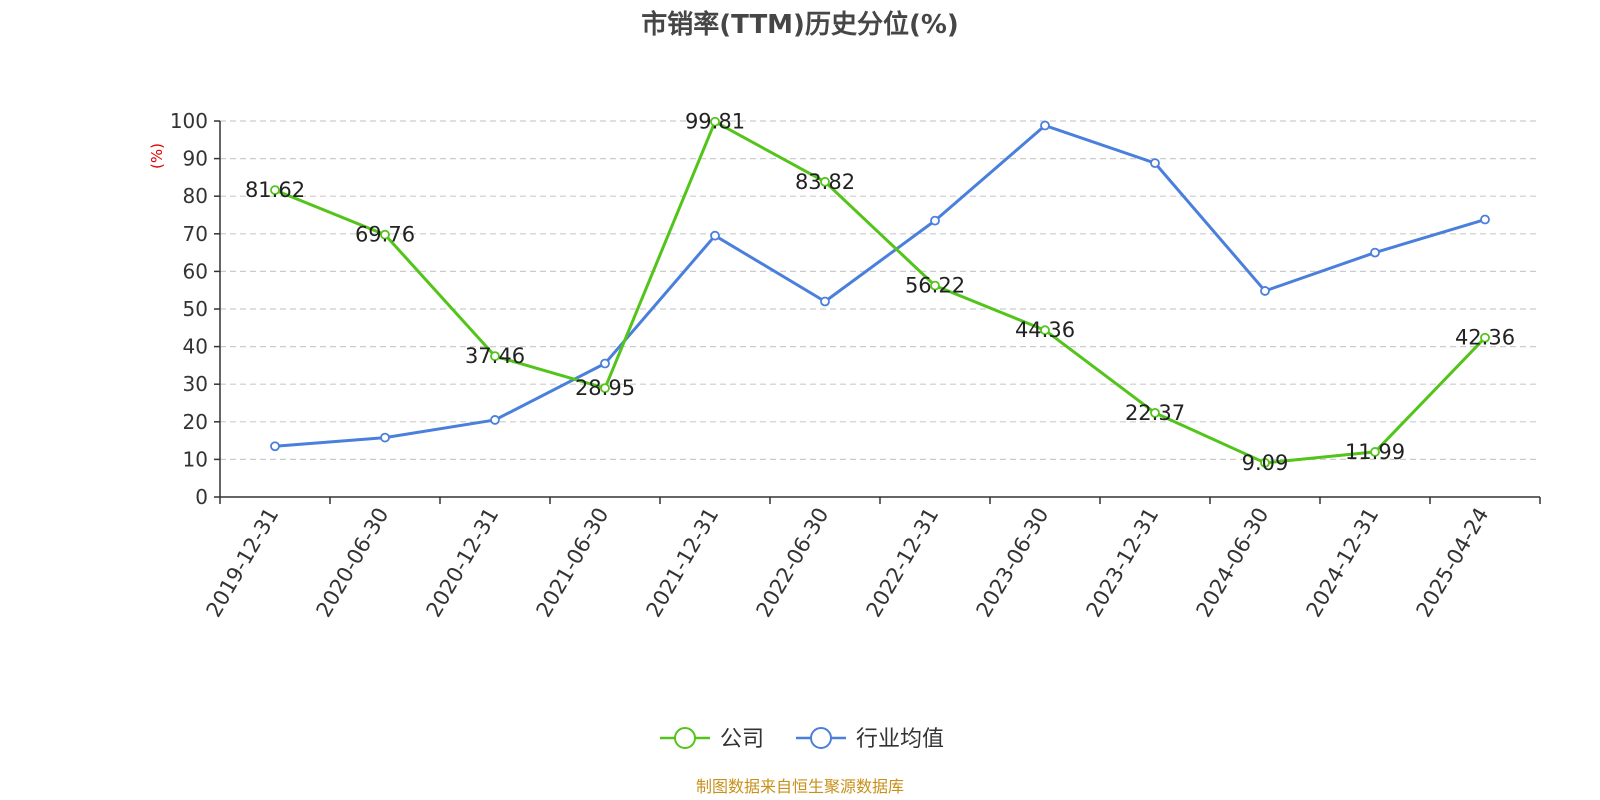  Describe the element at coordinates (157, 156) in the screenshot. I see `y-axis-unit-label: (%)` at that location.